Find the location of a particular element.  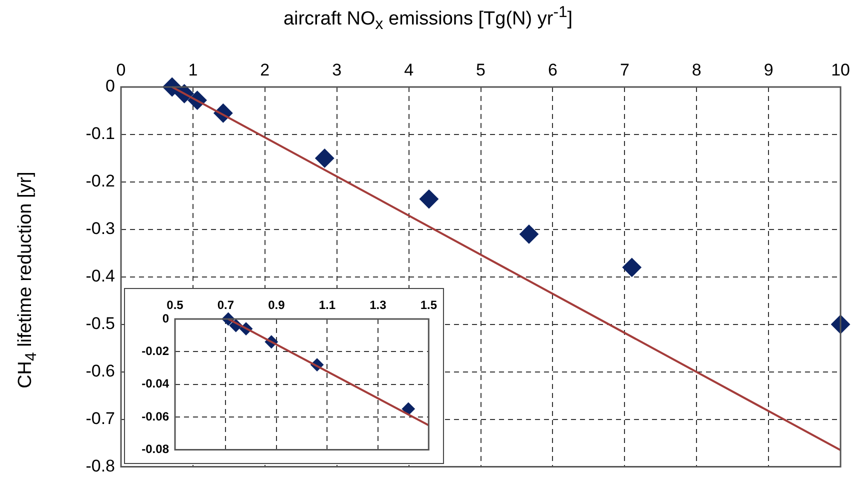

y-tick-label: -0.4 is located at coordinates (100, 276).